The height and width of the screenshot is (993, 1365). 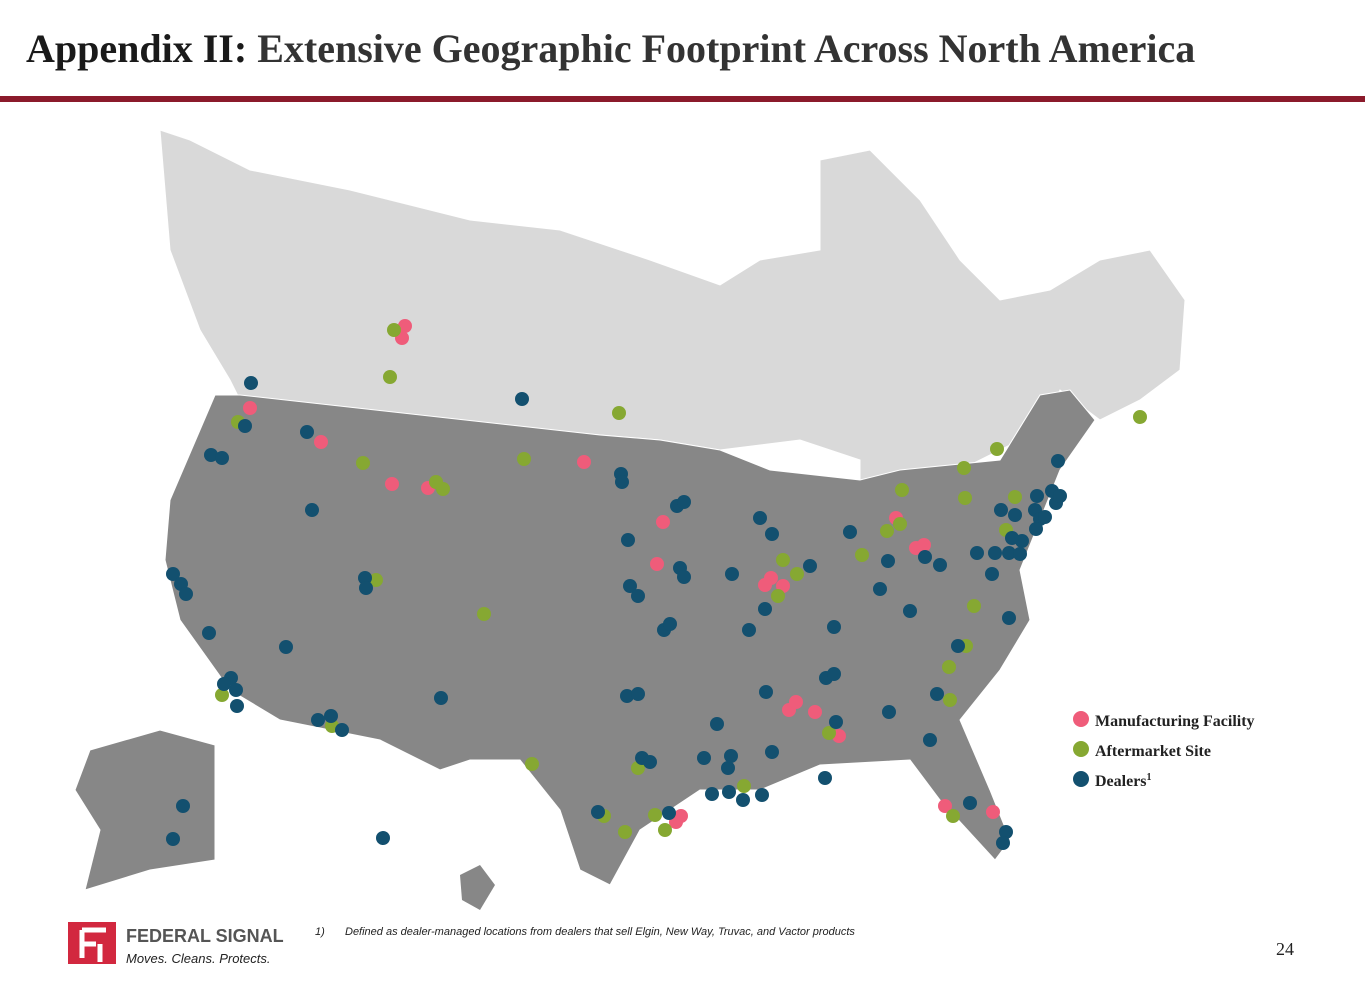 I want to click on title-prefix: Appendix II:, so click(x=136, y=48).